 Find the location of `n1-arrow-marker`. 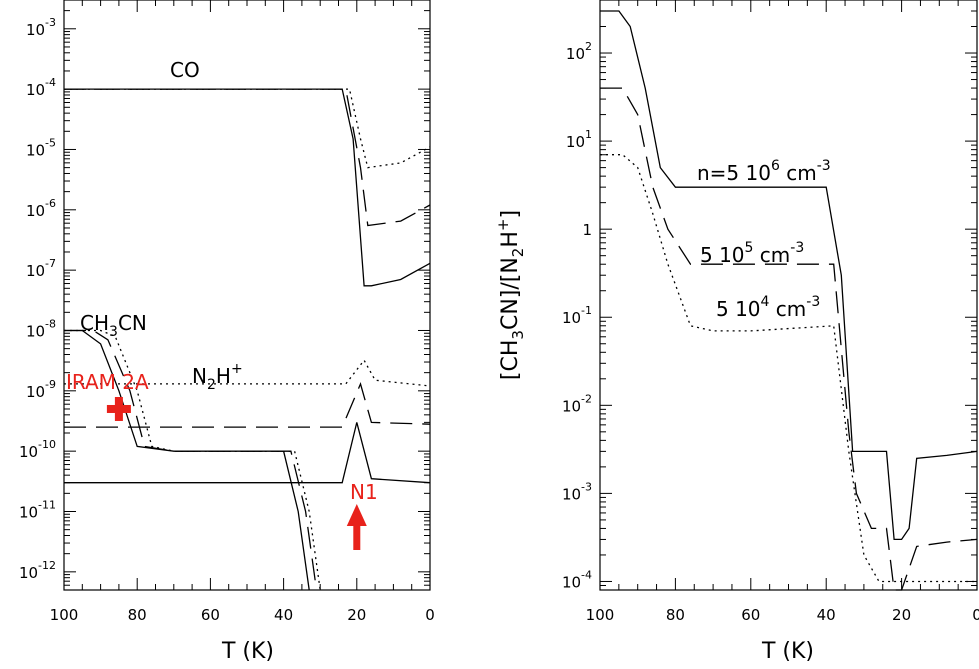

n1-arrow-marker is located at coordinates (357, 534).